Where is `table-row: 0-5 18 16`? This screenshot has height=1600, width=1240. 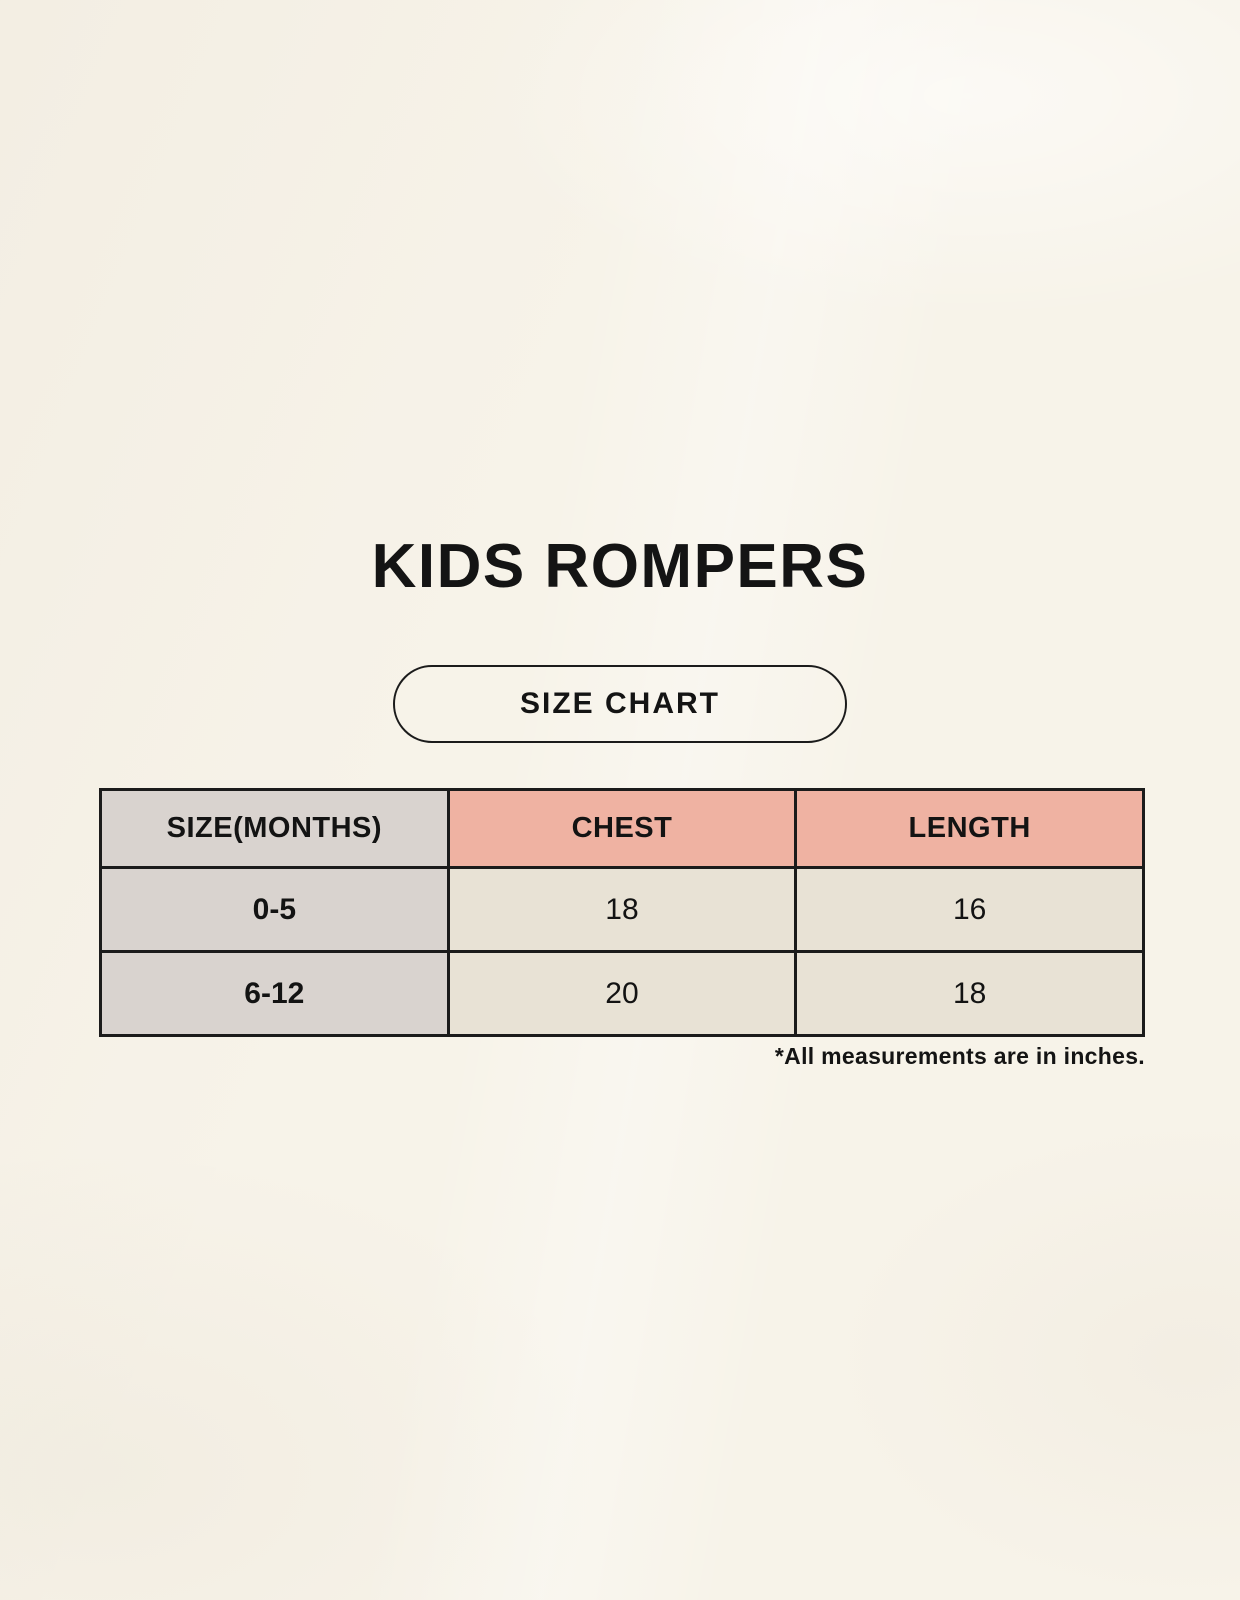 table-row: 0-5 18 16 is located at coordinates (622, 909).